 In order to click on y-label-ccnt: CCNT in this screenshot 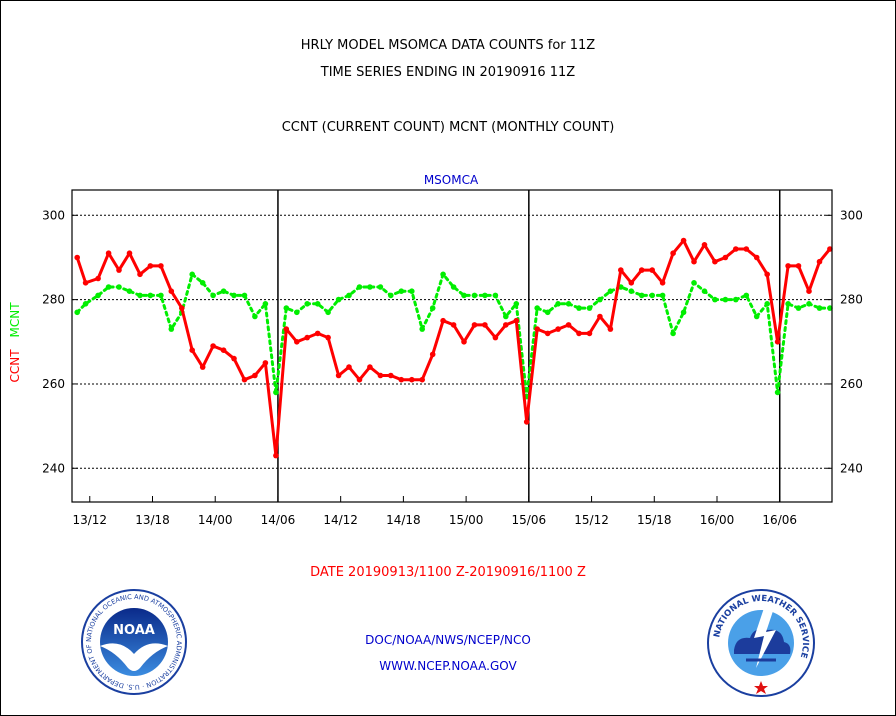, I will do `click(15, 366)`.